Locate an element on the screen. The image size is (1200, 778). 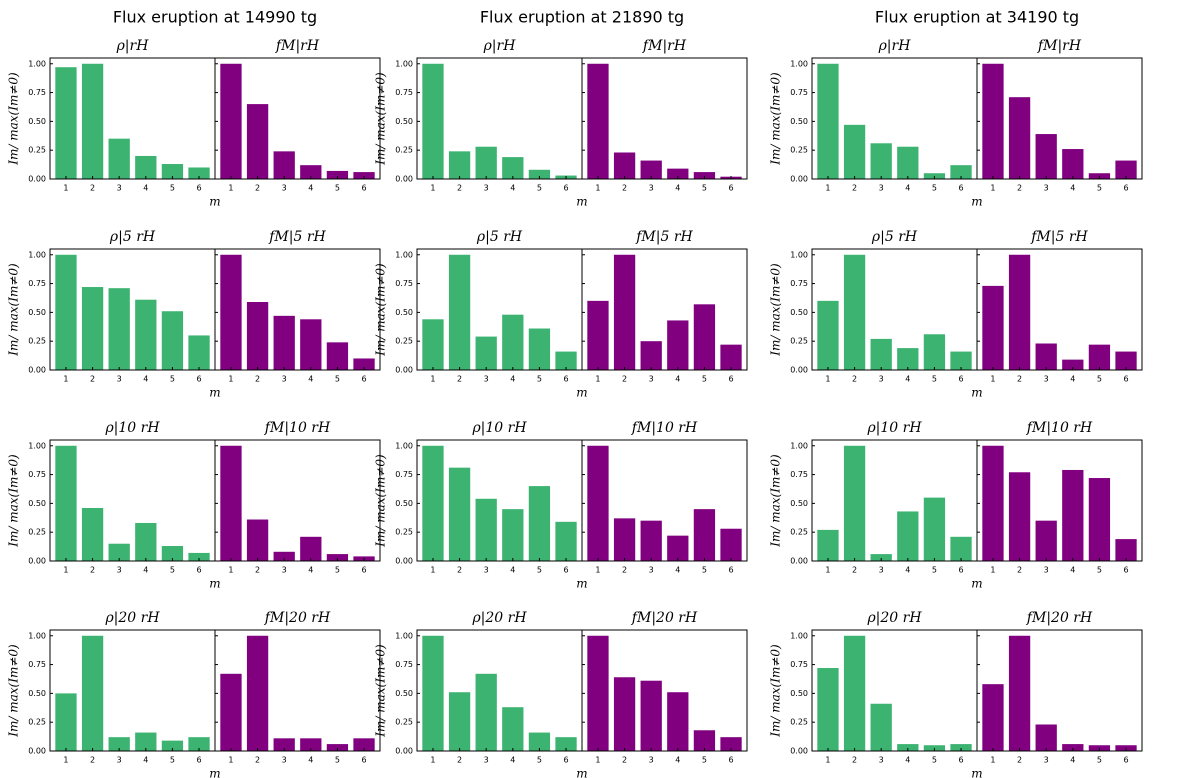
column-title: Flux eruption at 34190 tg is located at coordinates (977, 17).